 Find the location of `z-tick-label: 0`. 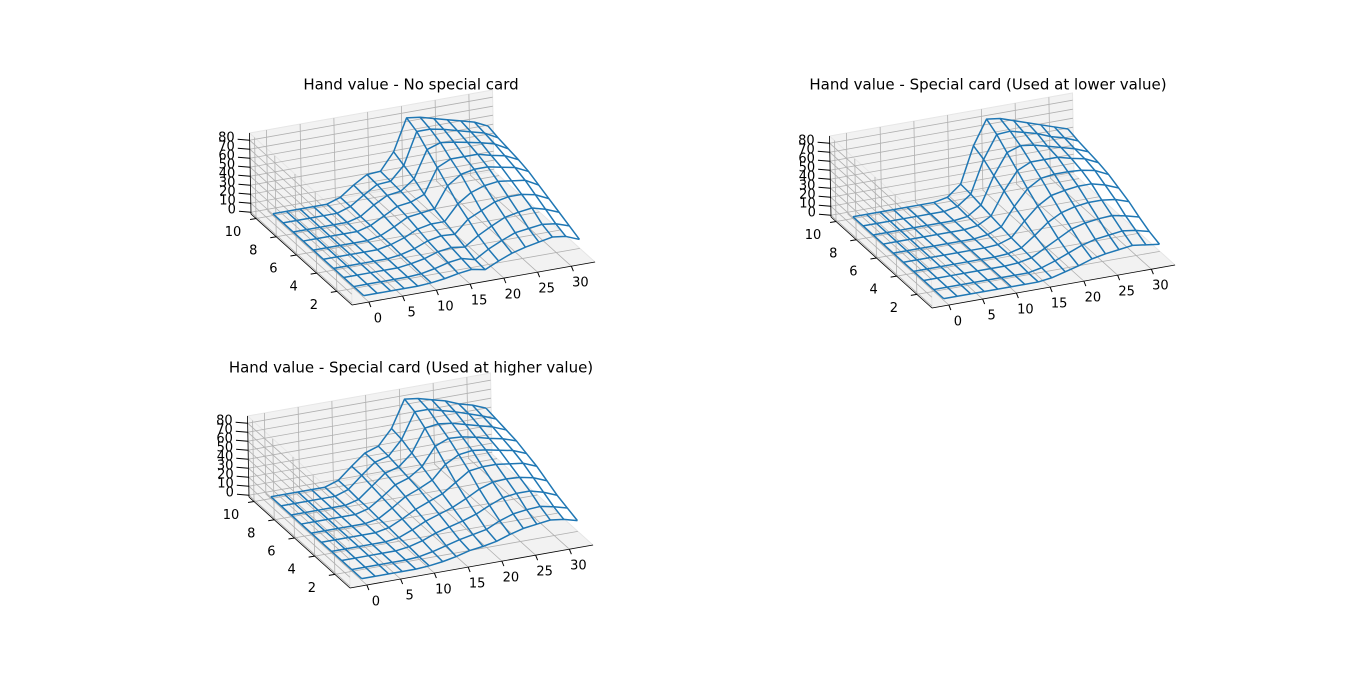

z-tick-label: 0 is located at coordinates (232, 210).